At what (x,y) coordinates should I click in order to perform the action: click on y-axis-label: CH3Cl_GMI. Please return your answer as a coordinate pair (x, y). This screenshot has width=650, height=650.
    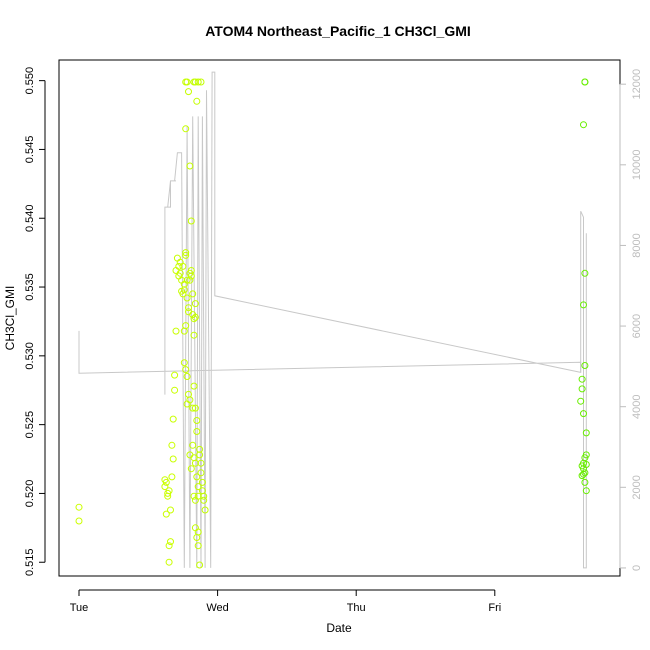
    Looking at the image, I should click on (10, 318).